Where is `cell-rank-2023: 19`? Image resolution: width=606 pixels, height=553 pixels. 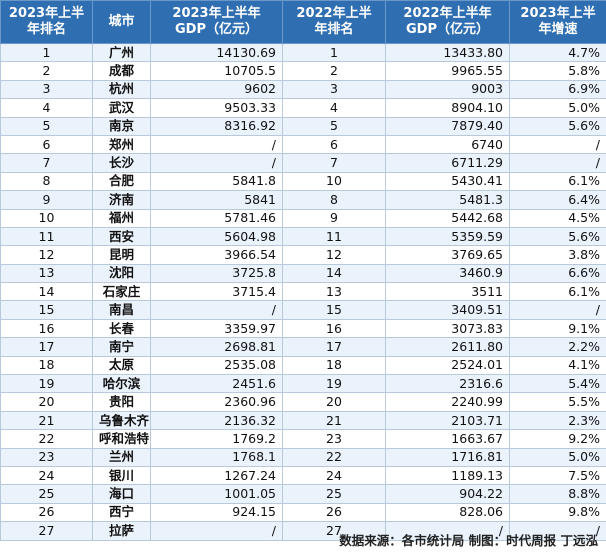 cell-rank-2023: 19 is located at coordinates (46, 384).